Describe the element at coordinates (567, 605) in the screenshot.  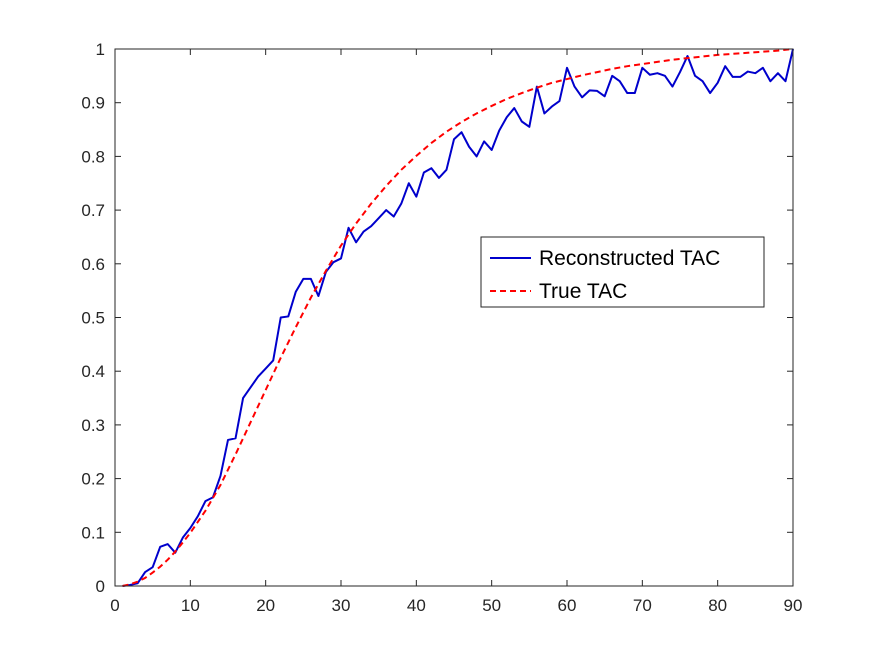
I see `x-tick-label: 60` at that location.